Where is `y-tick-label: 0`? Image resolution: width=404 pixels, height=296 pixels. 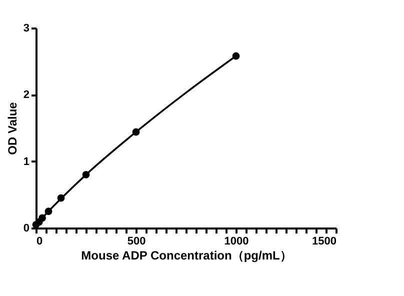 y-tick-label: 0 is located at coordinates (26, 228).